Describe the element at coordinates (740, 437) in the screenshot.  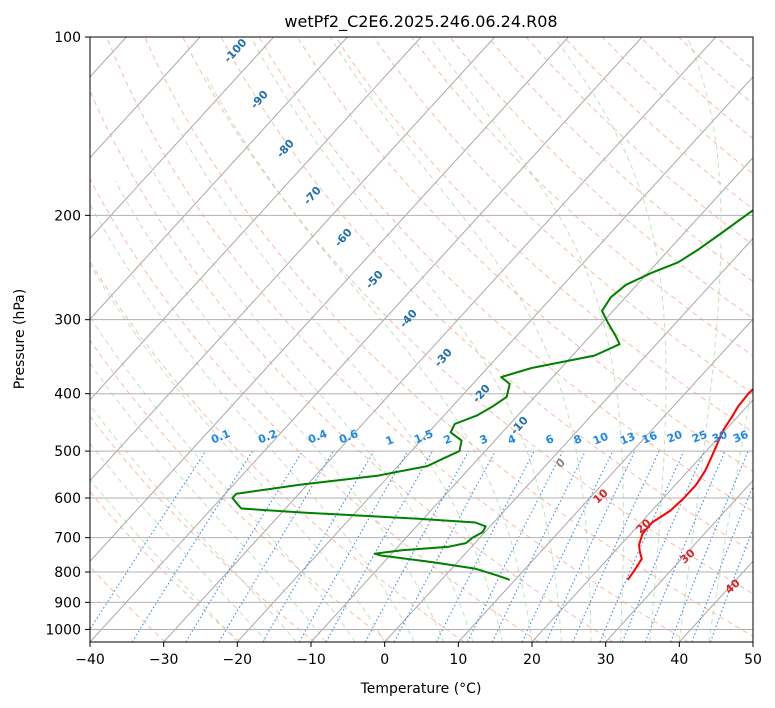
I see `mixing-ratio-label: 36` at that location.